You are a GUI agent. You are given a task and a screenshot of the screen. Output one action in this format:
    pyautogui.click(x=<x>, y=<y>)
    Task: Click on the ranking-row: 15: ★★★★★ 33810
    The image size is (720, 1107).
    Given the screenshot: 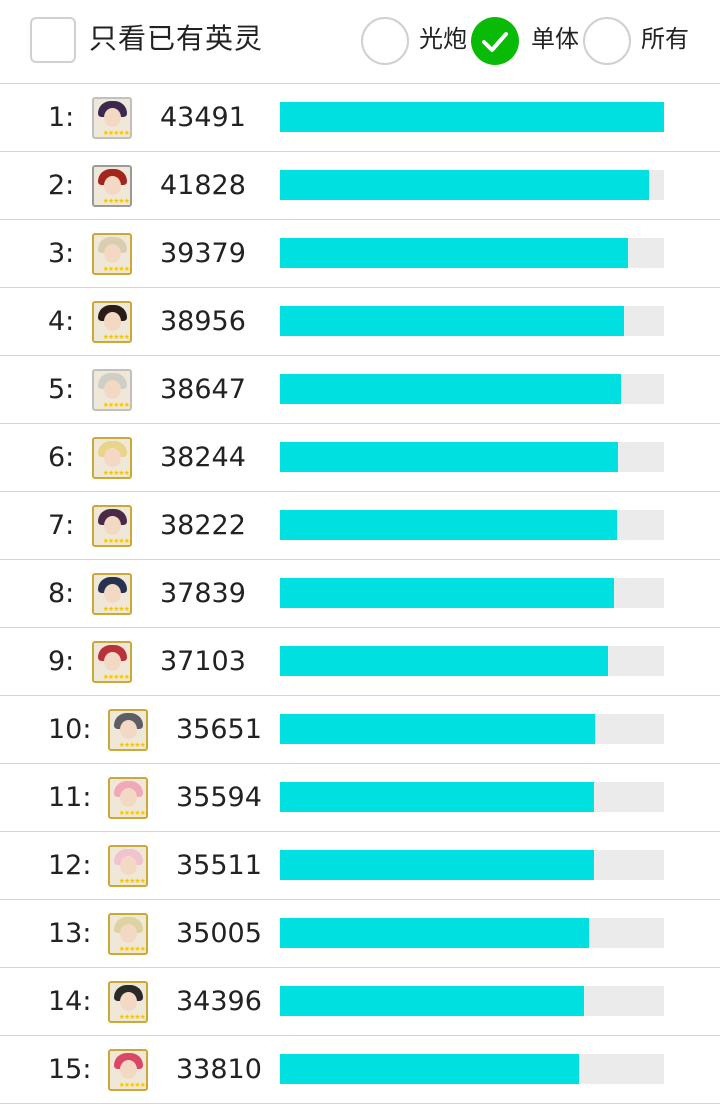 What is the action you would take?
    pyautogui.click(x=360, y=1070)
    